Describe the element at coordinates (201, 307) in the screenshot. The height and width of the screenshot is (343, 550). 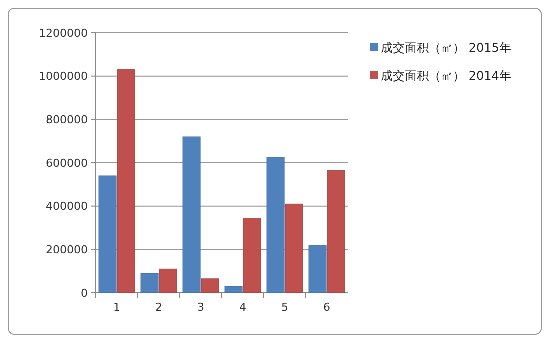
I see `x-tick-label: 3` at that location.